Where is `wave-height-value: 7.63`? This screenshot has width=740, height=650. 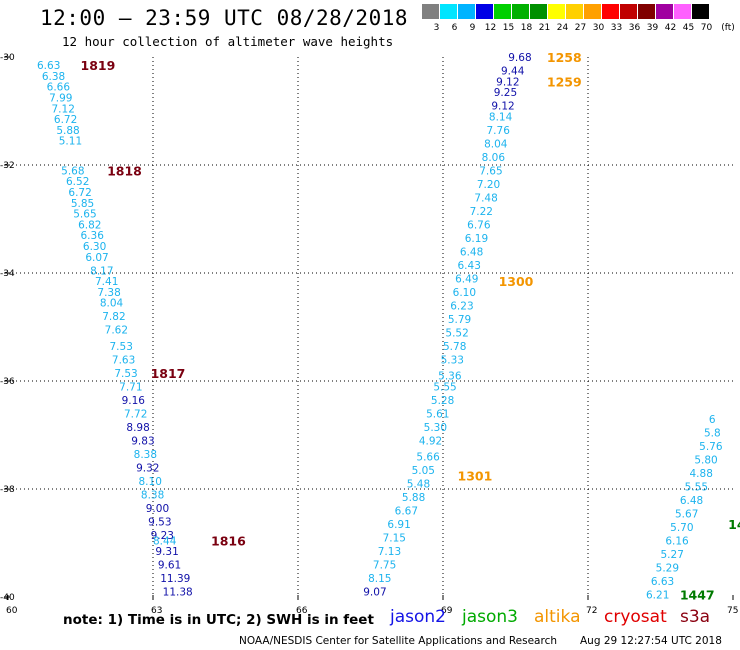 wave-height-value: 7.63 is located at coordinates (123, 360).